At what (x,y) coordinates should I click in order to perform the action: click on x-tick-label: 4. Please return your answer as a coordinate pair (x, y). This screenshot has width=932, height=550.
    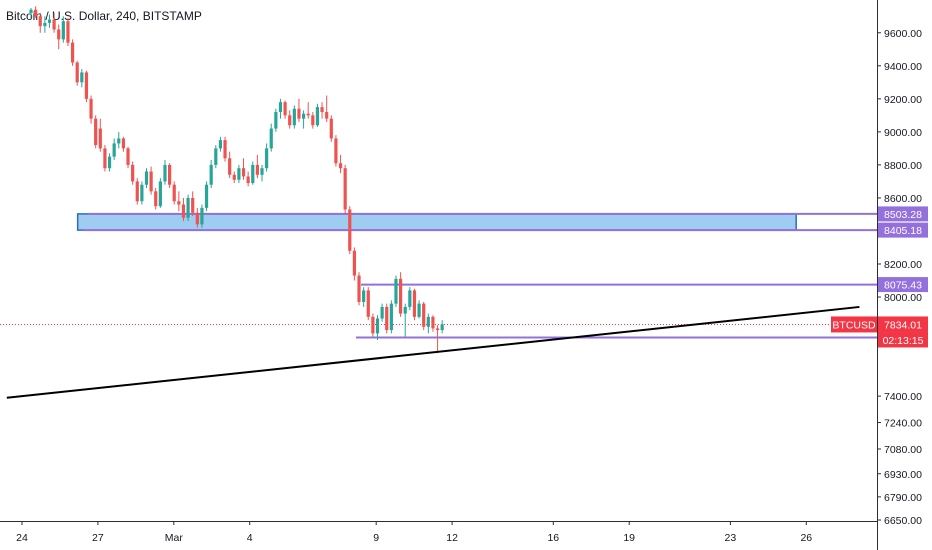
    Looking at the image, I should click on (250, 538).